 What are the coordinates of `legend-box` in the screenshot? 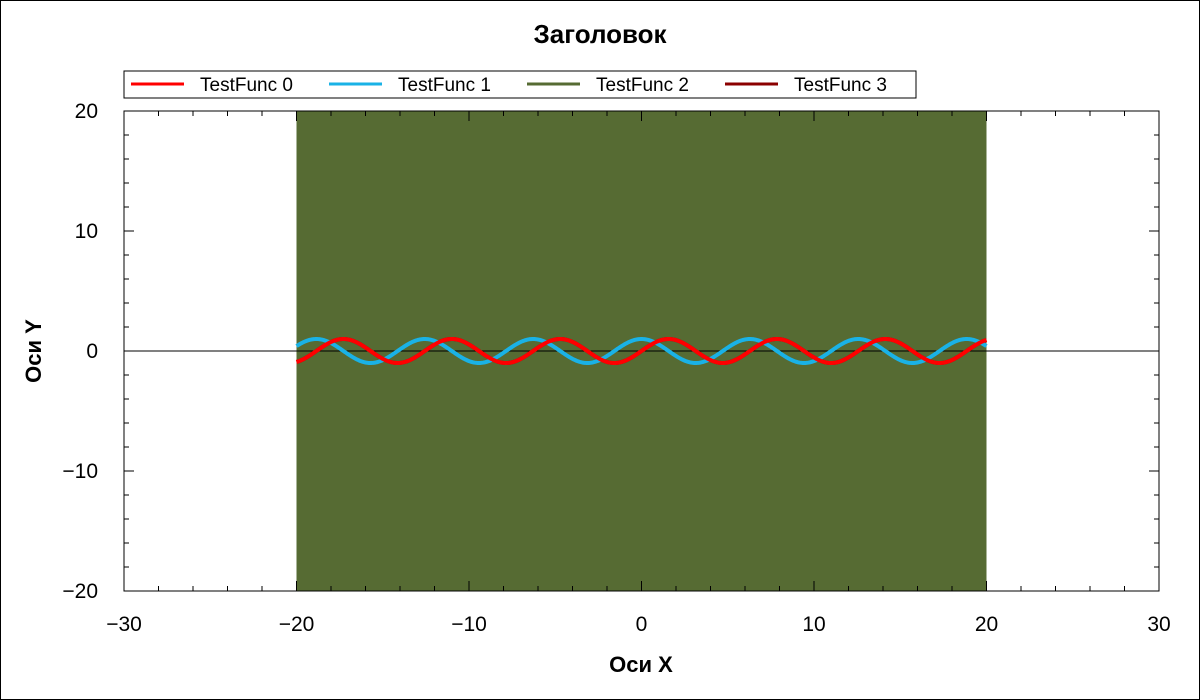 It's located at (520, 84).